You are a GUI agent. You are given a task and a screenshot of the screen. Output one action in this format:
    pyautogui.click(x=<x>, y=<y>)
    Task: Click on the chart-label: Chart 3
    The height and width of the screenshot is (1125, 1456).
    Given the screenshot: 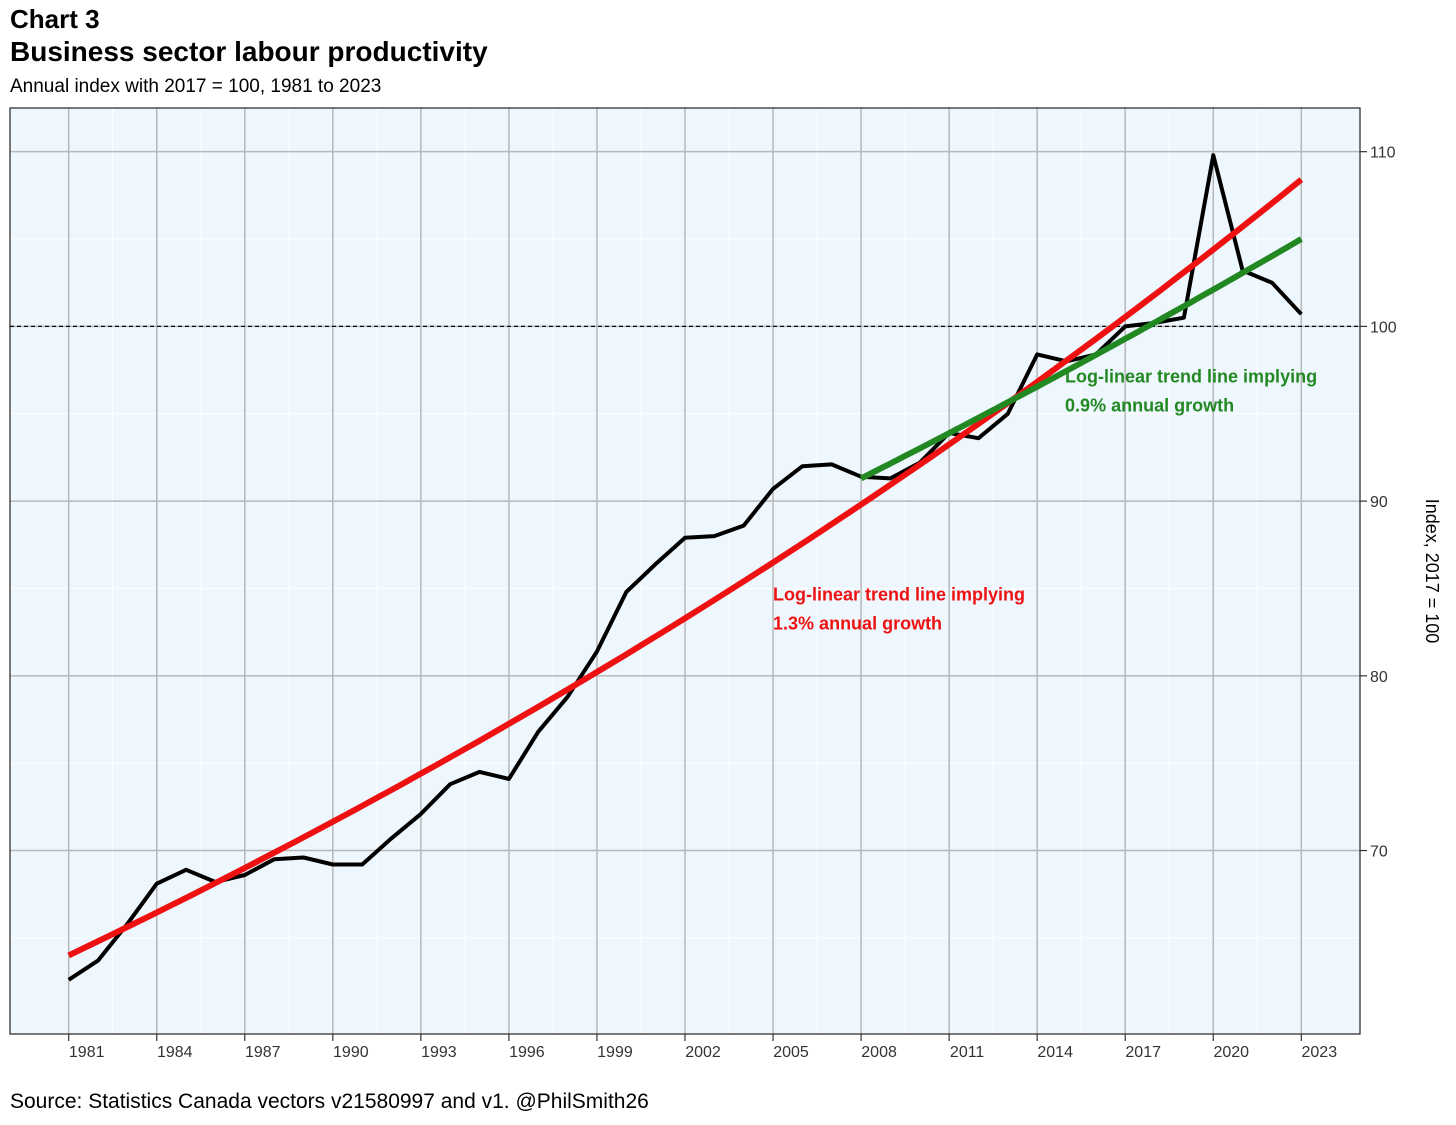 What is the action you would take?
    pyautogui.click(x=55, y=19)
    